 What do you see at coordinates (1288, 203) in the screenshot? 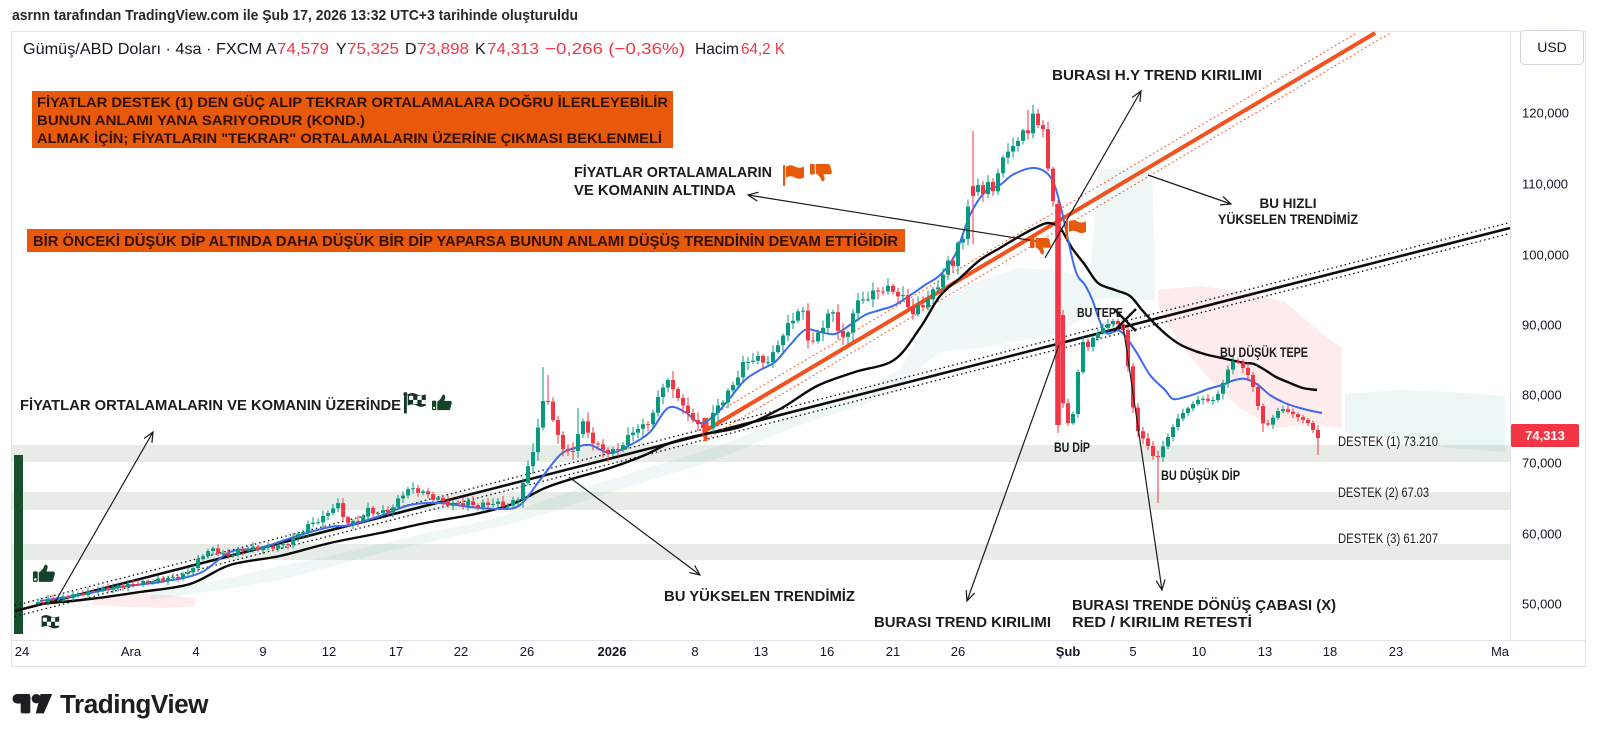
I see `svg-text: BU HIZLI` at bounding box center [1288, 203].